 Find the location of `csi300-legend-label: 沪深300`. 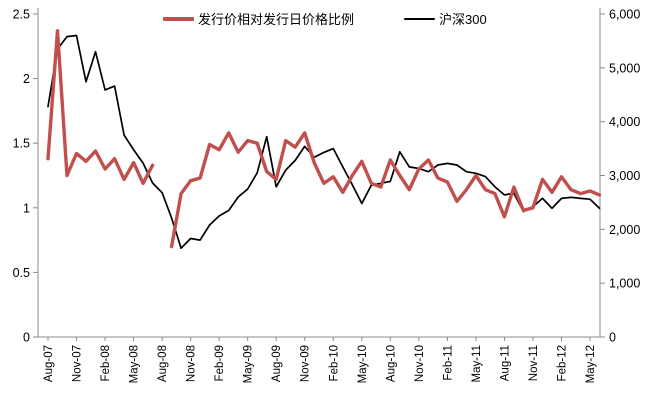

csi300-legend-label: 沪深300 is located at coordinates (463, 19).